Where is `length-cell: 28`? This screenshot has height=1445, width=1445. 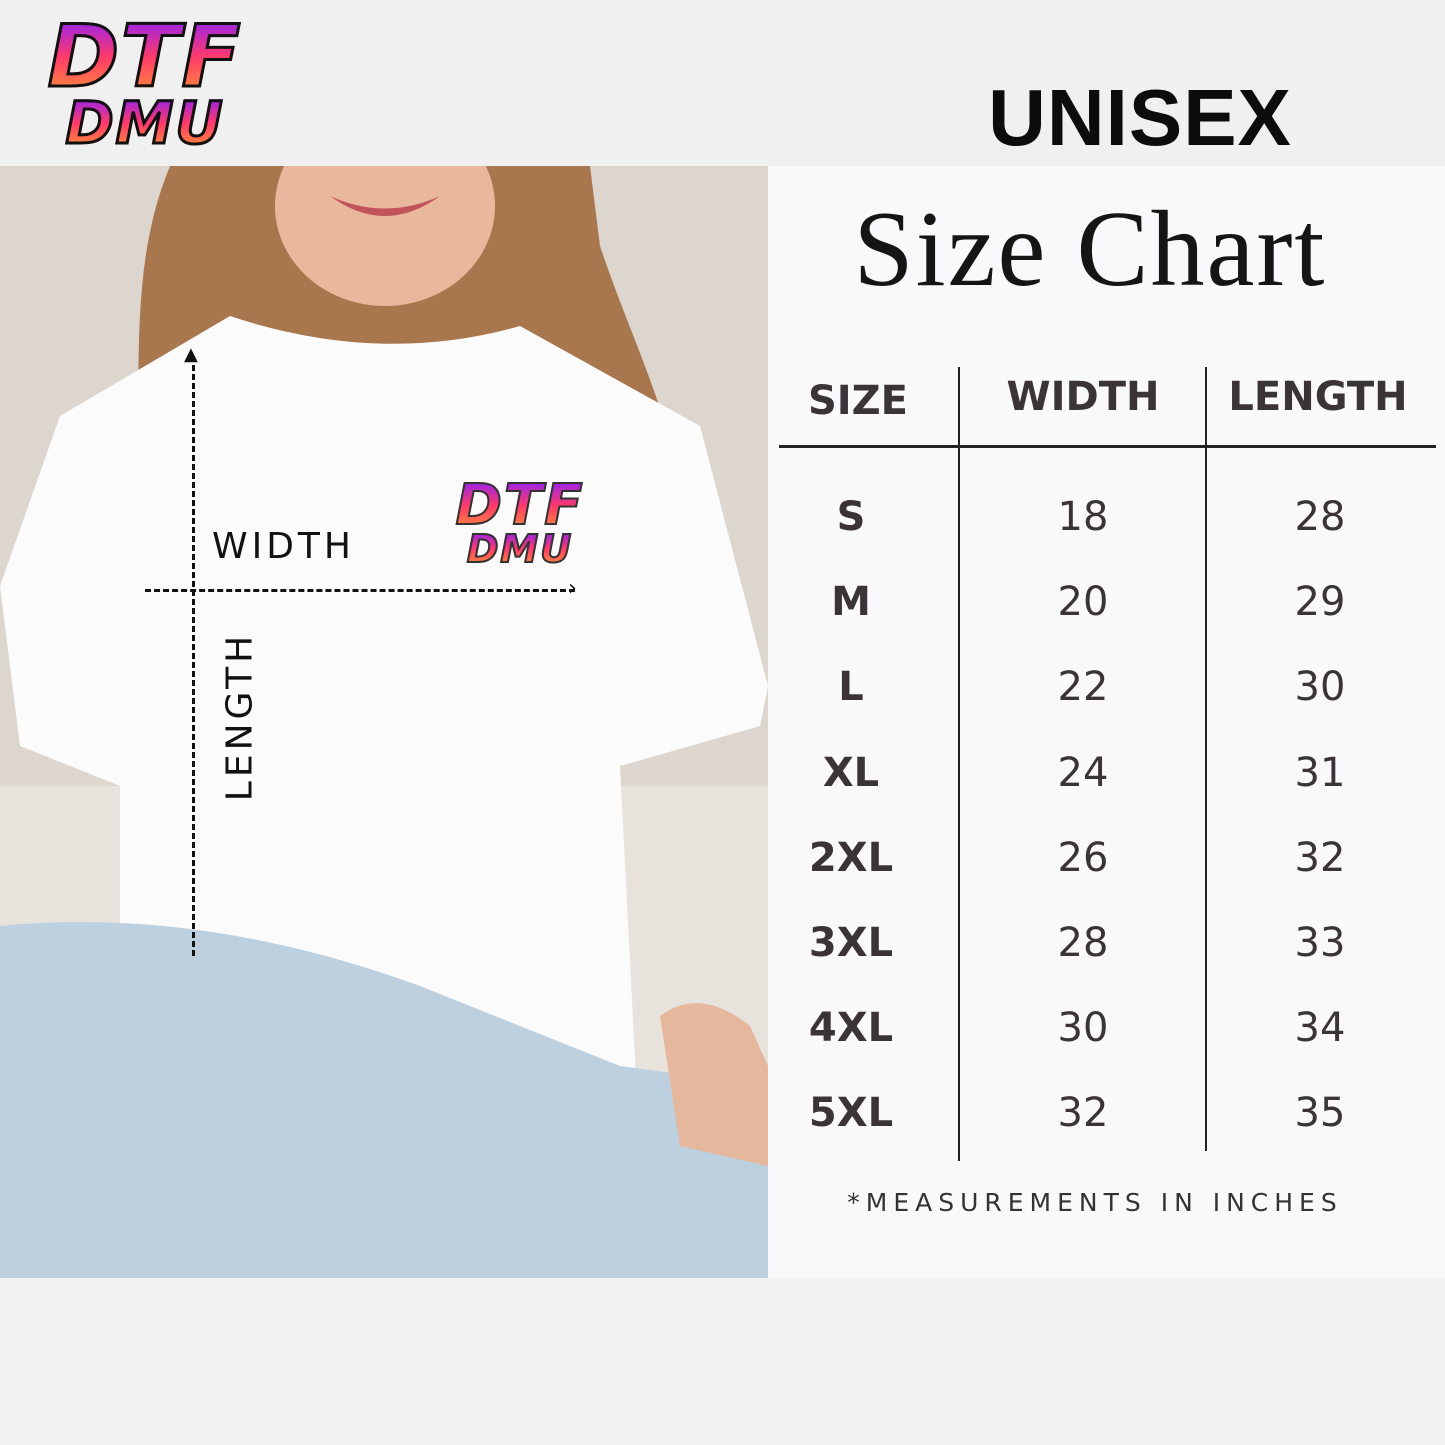
length-cell: 28 is located at coordinates (1320, 517).